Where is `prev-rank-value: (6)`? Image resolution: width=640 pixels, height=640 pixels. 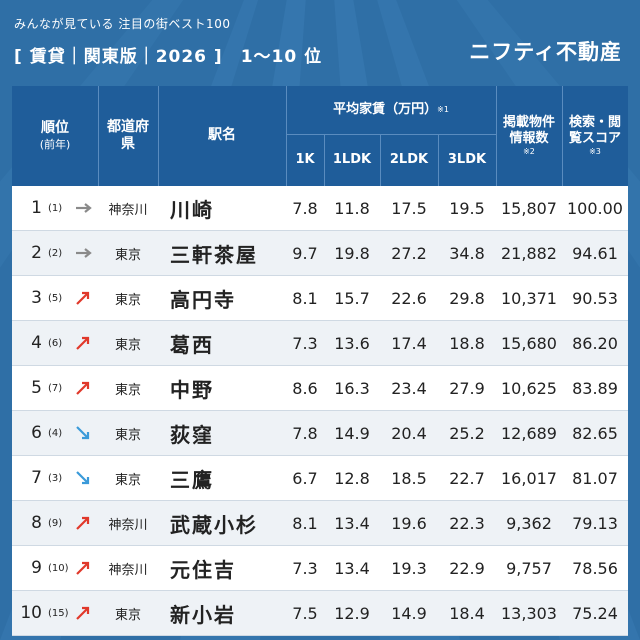
prev-rank-value: (6) is located at coordinates (55, 343).